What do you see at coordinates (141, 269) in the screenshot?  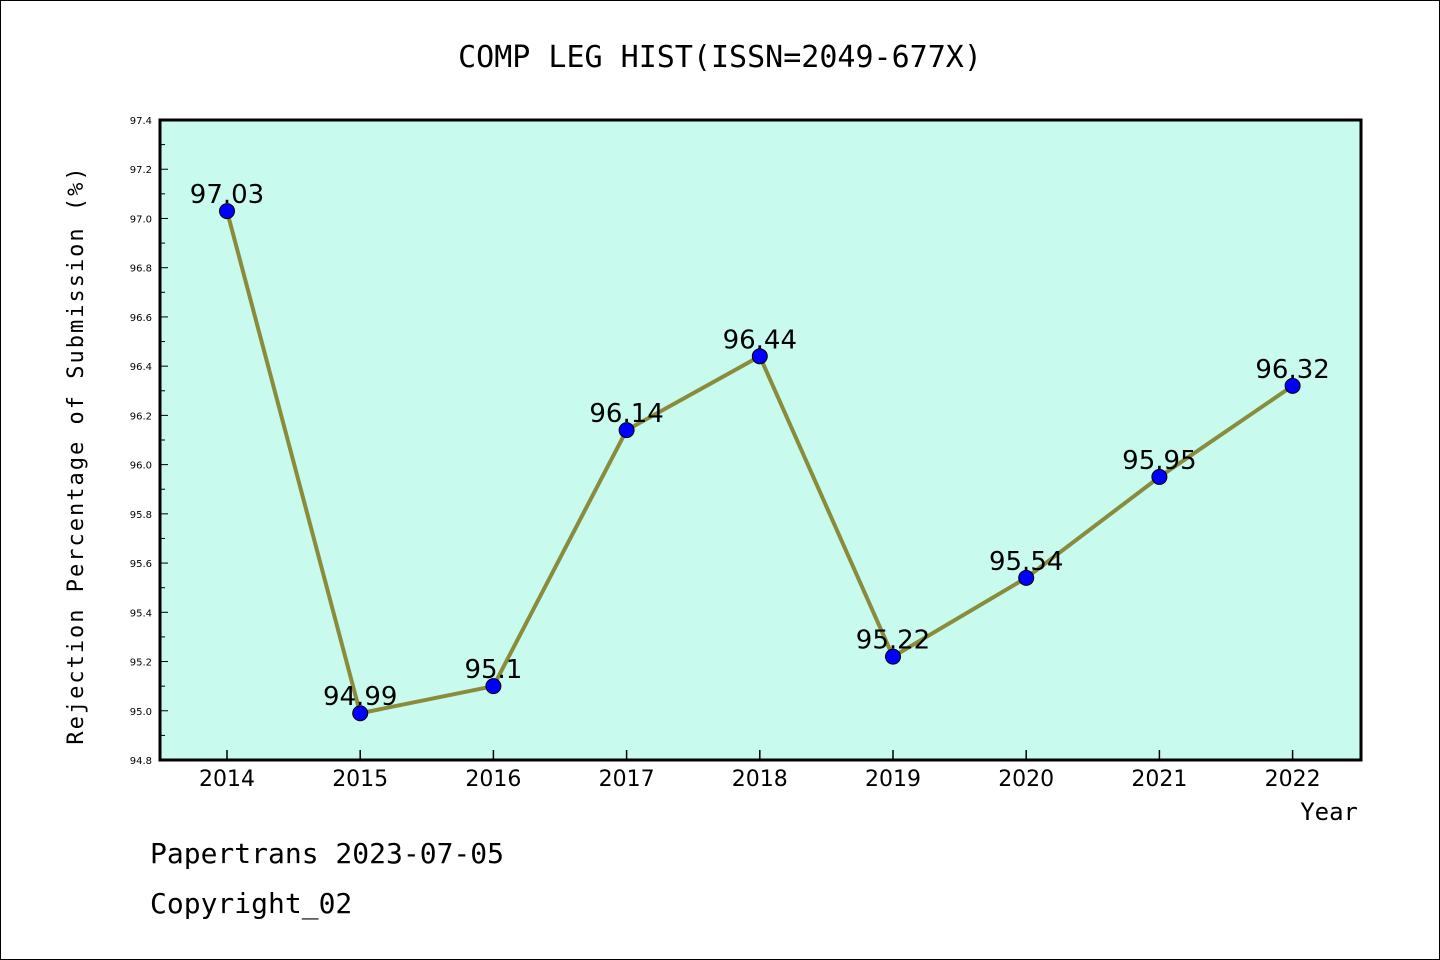 I see `y-tick-label: 96.8` at bounding box center [141, 269].